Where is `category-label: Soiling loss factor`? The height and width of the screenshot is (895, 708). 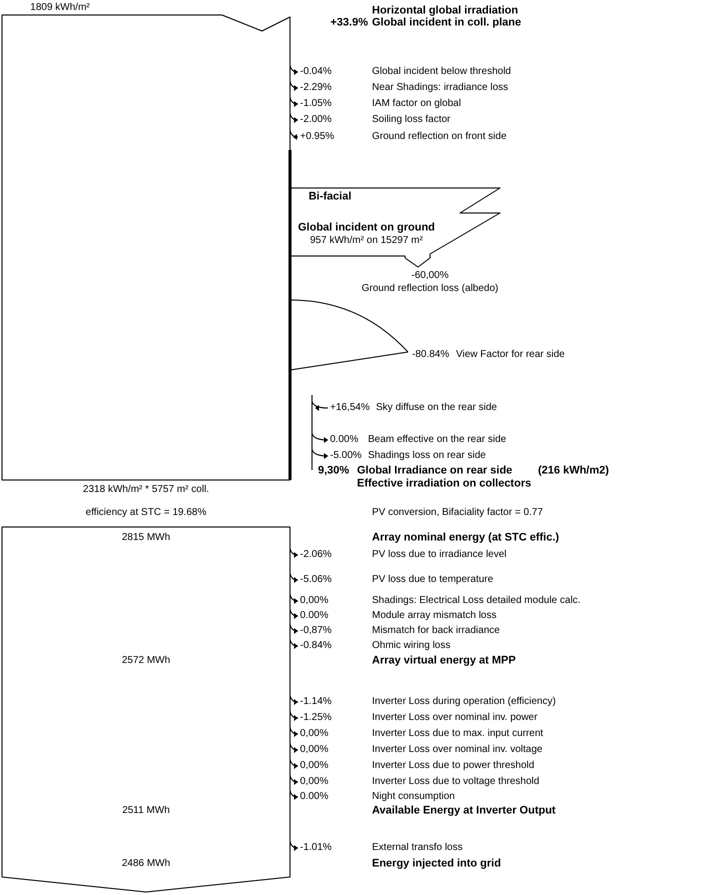 category-label: Soiling loss factor is located at coordinates (411, 119).